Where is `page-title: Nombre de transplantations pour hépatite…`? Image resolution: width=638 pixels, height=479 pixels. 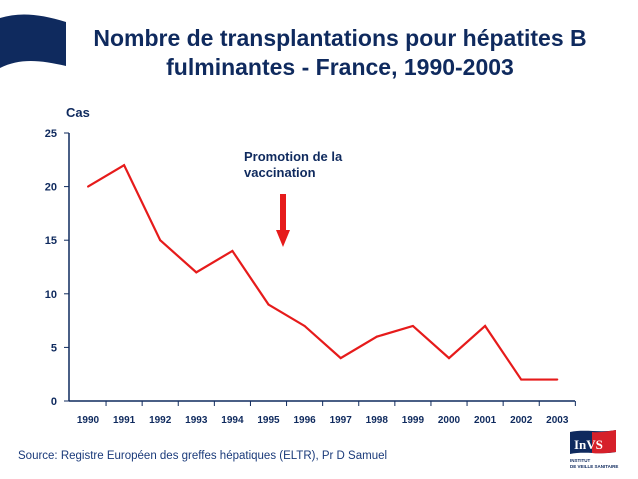 page-title: Nombre de transplantations pour hépatite… is located at coordinates (340, 53).